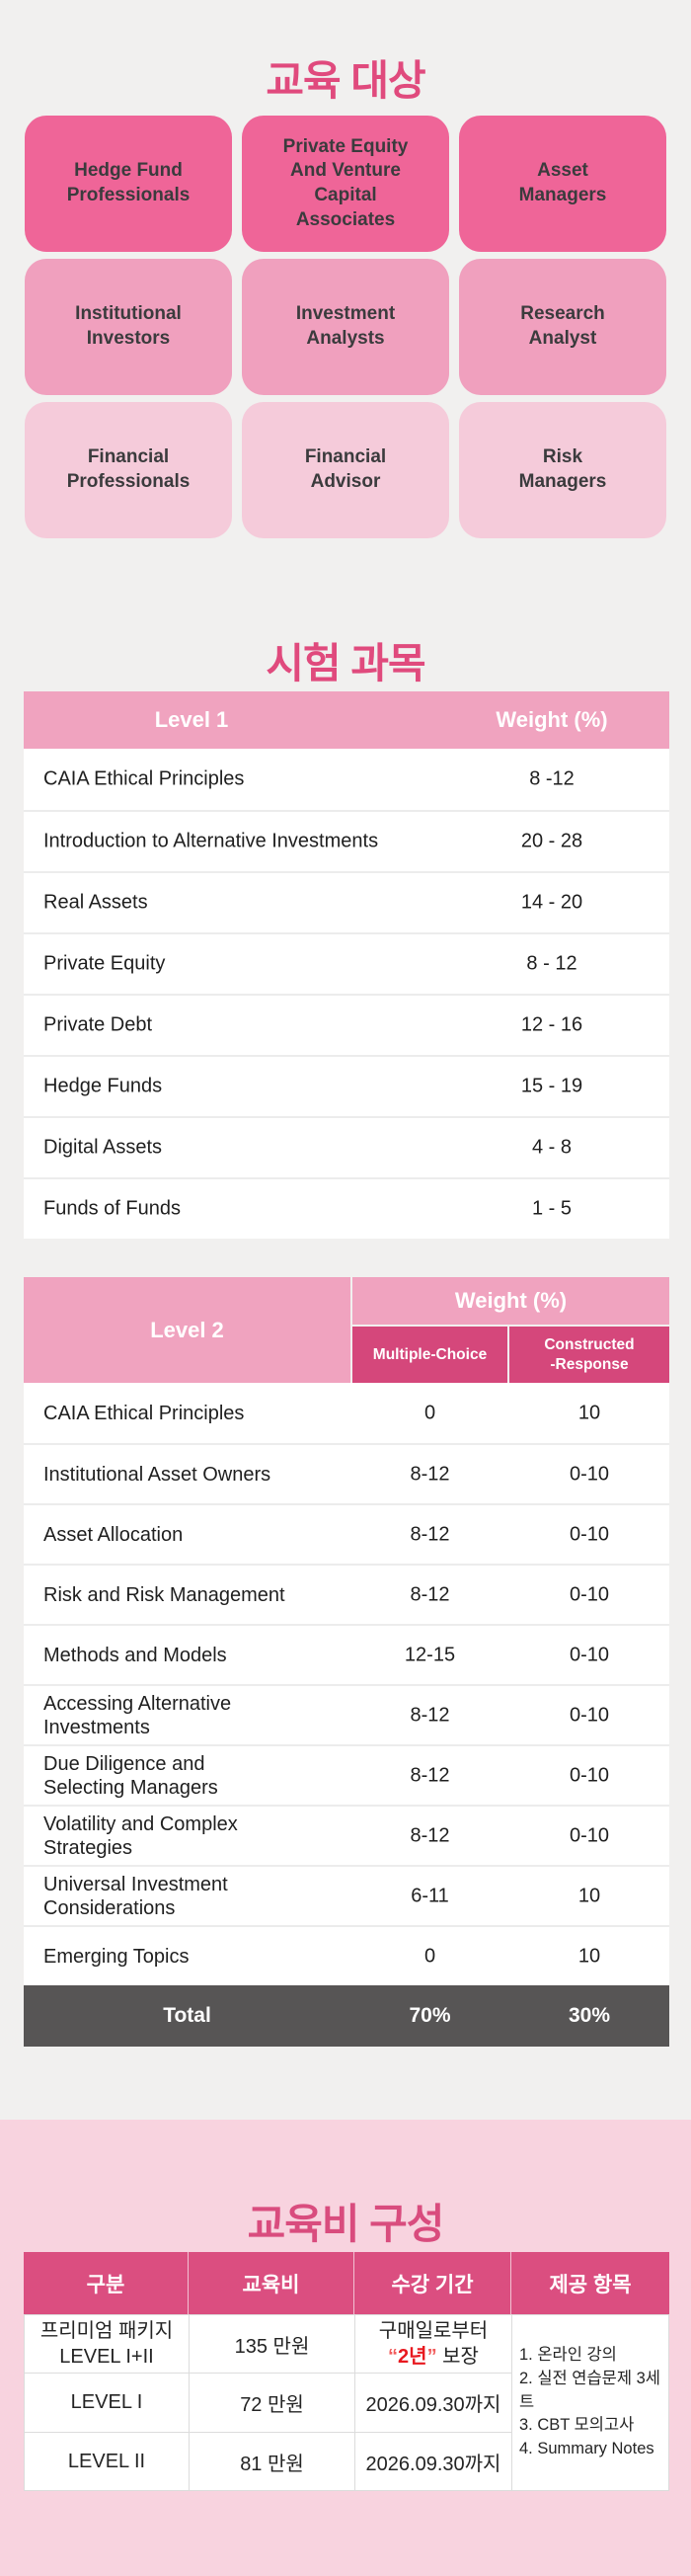 Image resolution: width=691 pixels, height=2576 pixels. I want to click on fee-header-price: 교육비, so click(270, 2283).